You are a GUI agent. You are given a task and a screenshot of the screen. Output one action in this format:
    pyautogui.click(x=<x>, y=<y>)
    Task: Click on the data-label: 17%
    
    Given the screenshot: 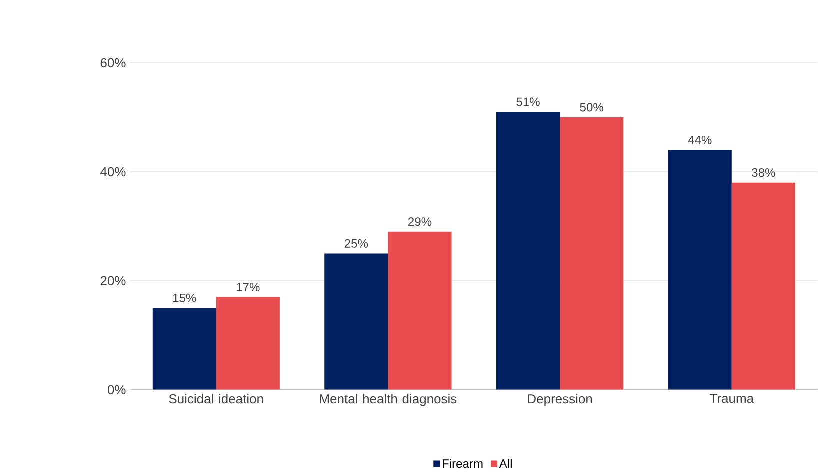 What is the action you would take?
    pyautogui.click(x=248, y=287)
    